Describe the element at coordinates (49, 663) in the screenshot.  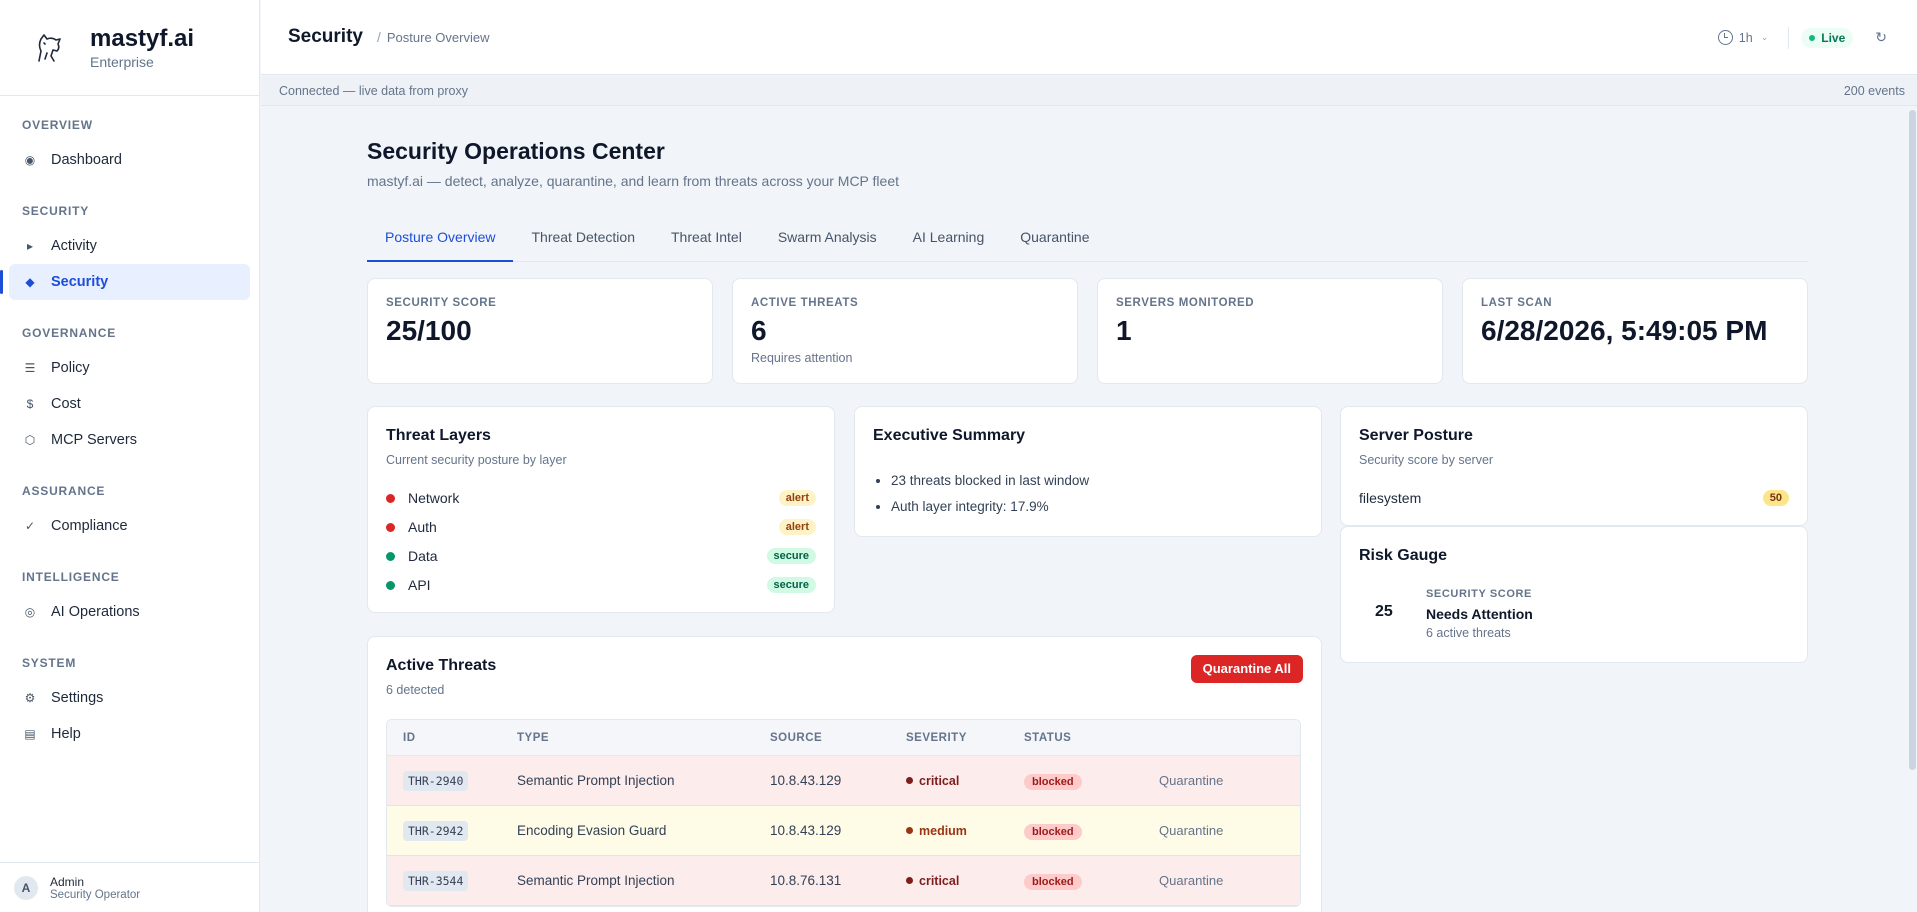
I see `nav-section-label: SYSTEM` at that location.